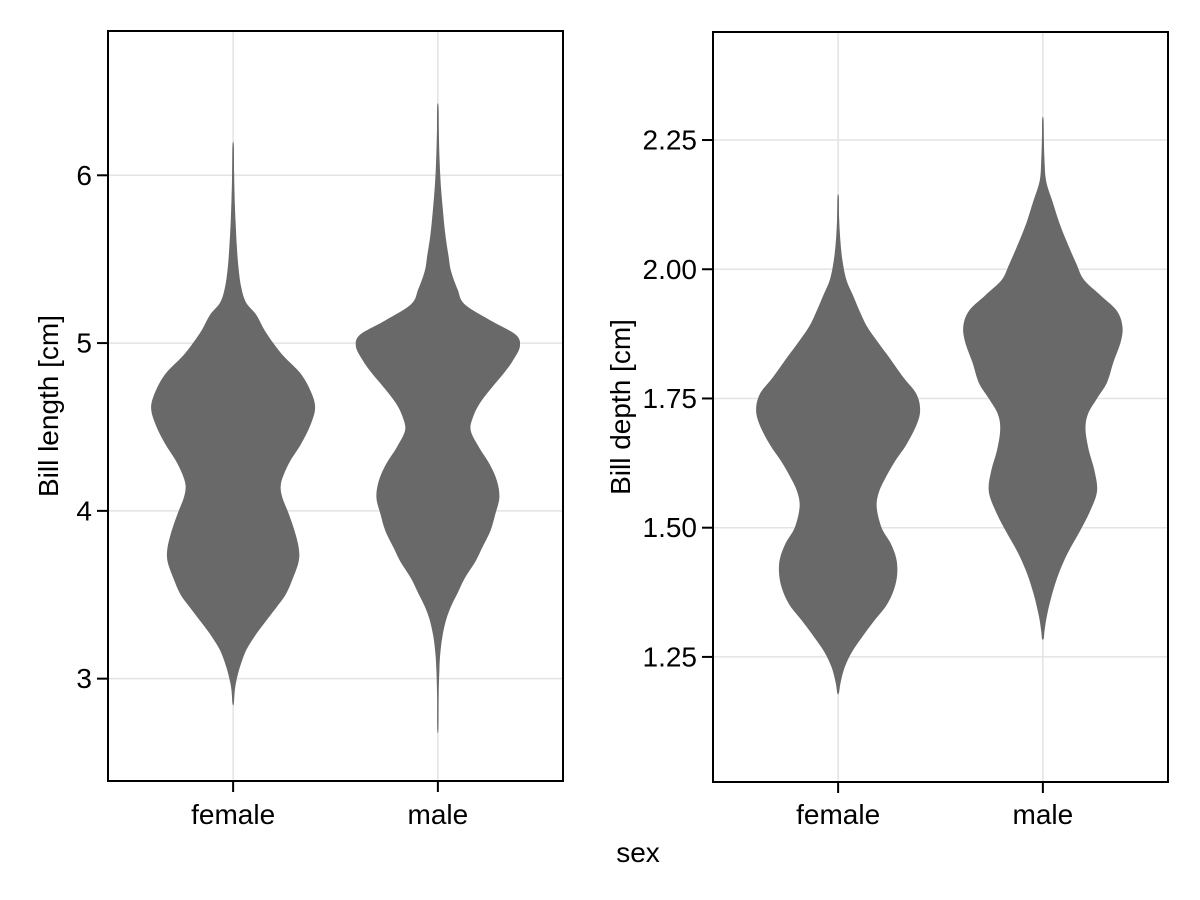 The image size is (1200, 900). What do you see at coordinates (48, 406) in the screenshot?
I see `y-axis-title-left: Bill length [cm]` at bounding box center [48, 406].